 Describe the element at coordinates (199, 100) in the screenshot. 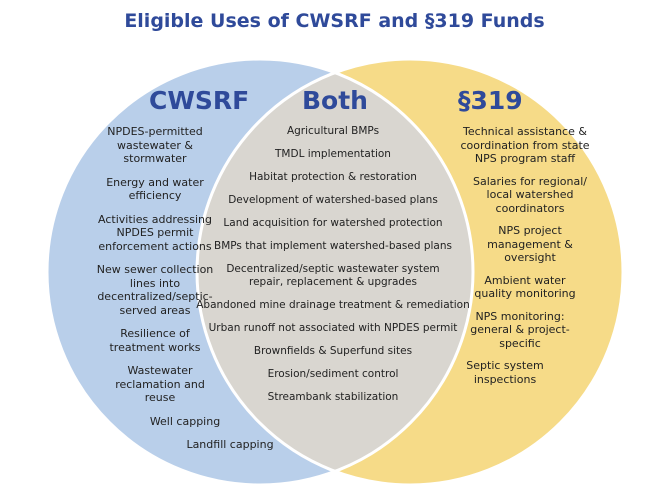

I see `cwsrf-heading: CWSRF` at that location.